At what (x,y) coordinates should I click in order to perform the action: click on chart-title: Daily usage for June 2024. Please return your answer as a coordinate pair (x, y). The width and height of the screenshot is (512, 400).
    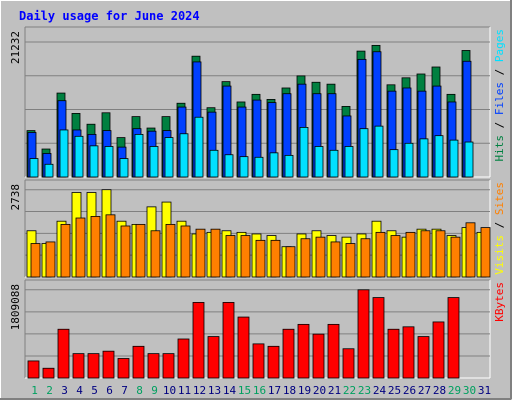
    Looking at the image, I should click on (109, 16).